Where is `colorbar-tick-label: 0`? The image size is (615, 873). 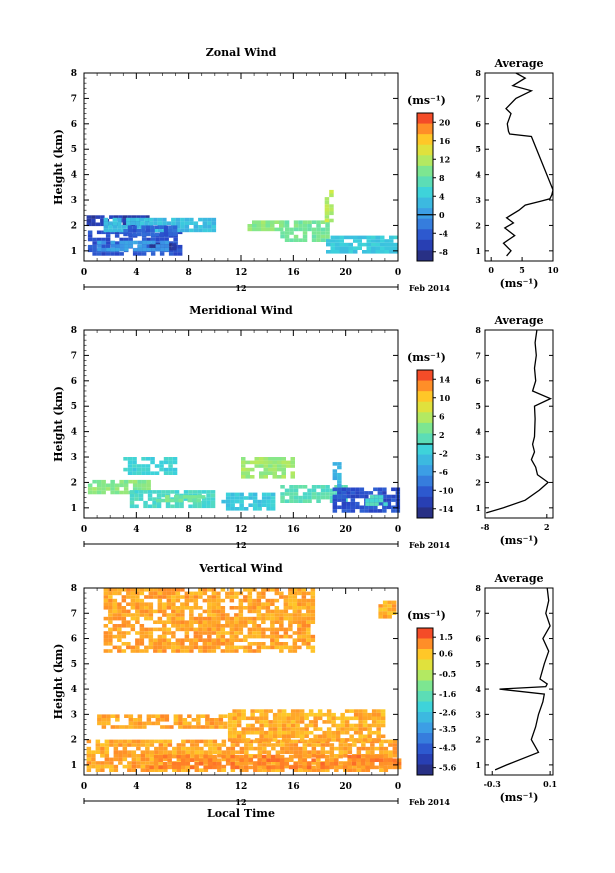 colorbar-tick-label: 0 is located at coordinates (442, 215).